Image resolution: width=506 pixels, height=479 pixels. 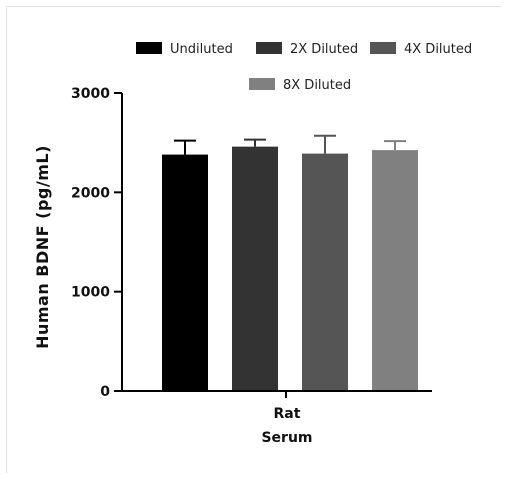 I want to click on legend-label: 4X Diluted, so click(x=438, y=49).